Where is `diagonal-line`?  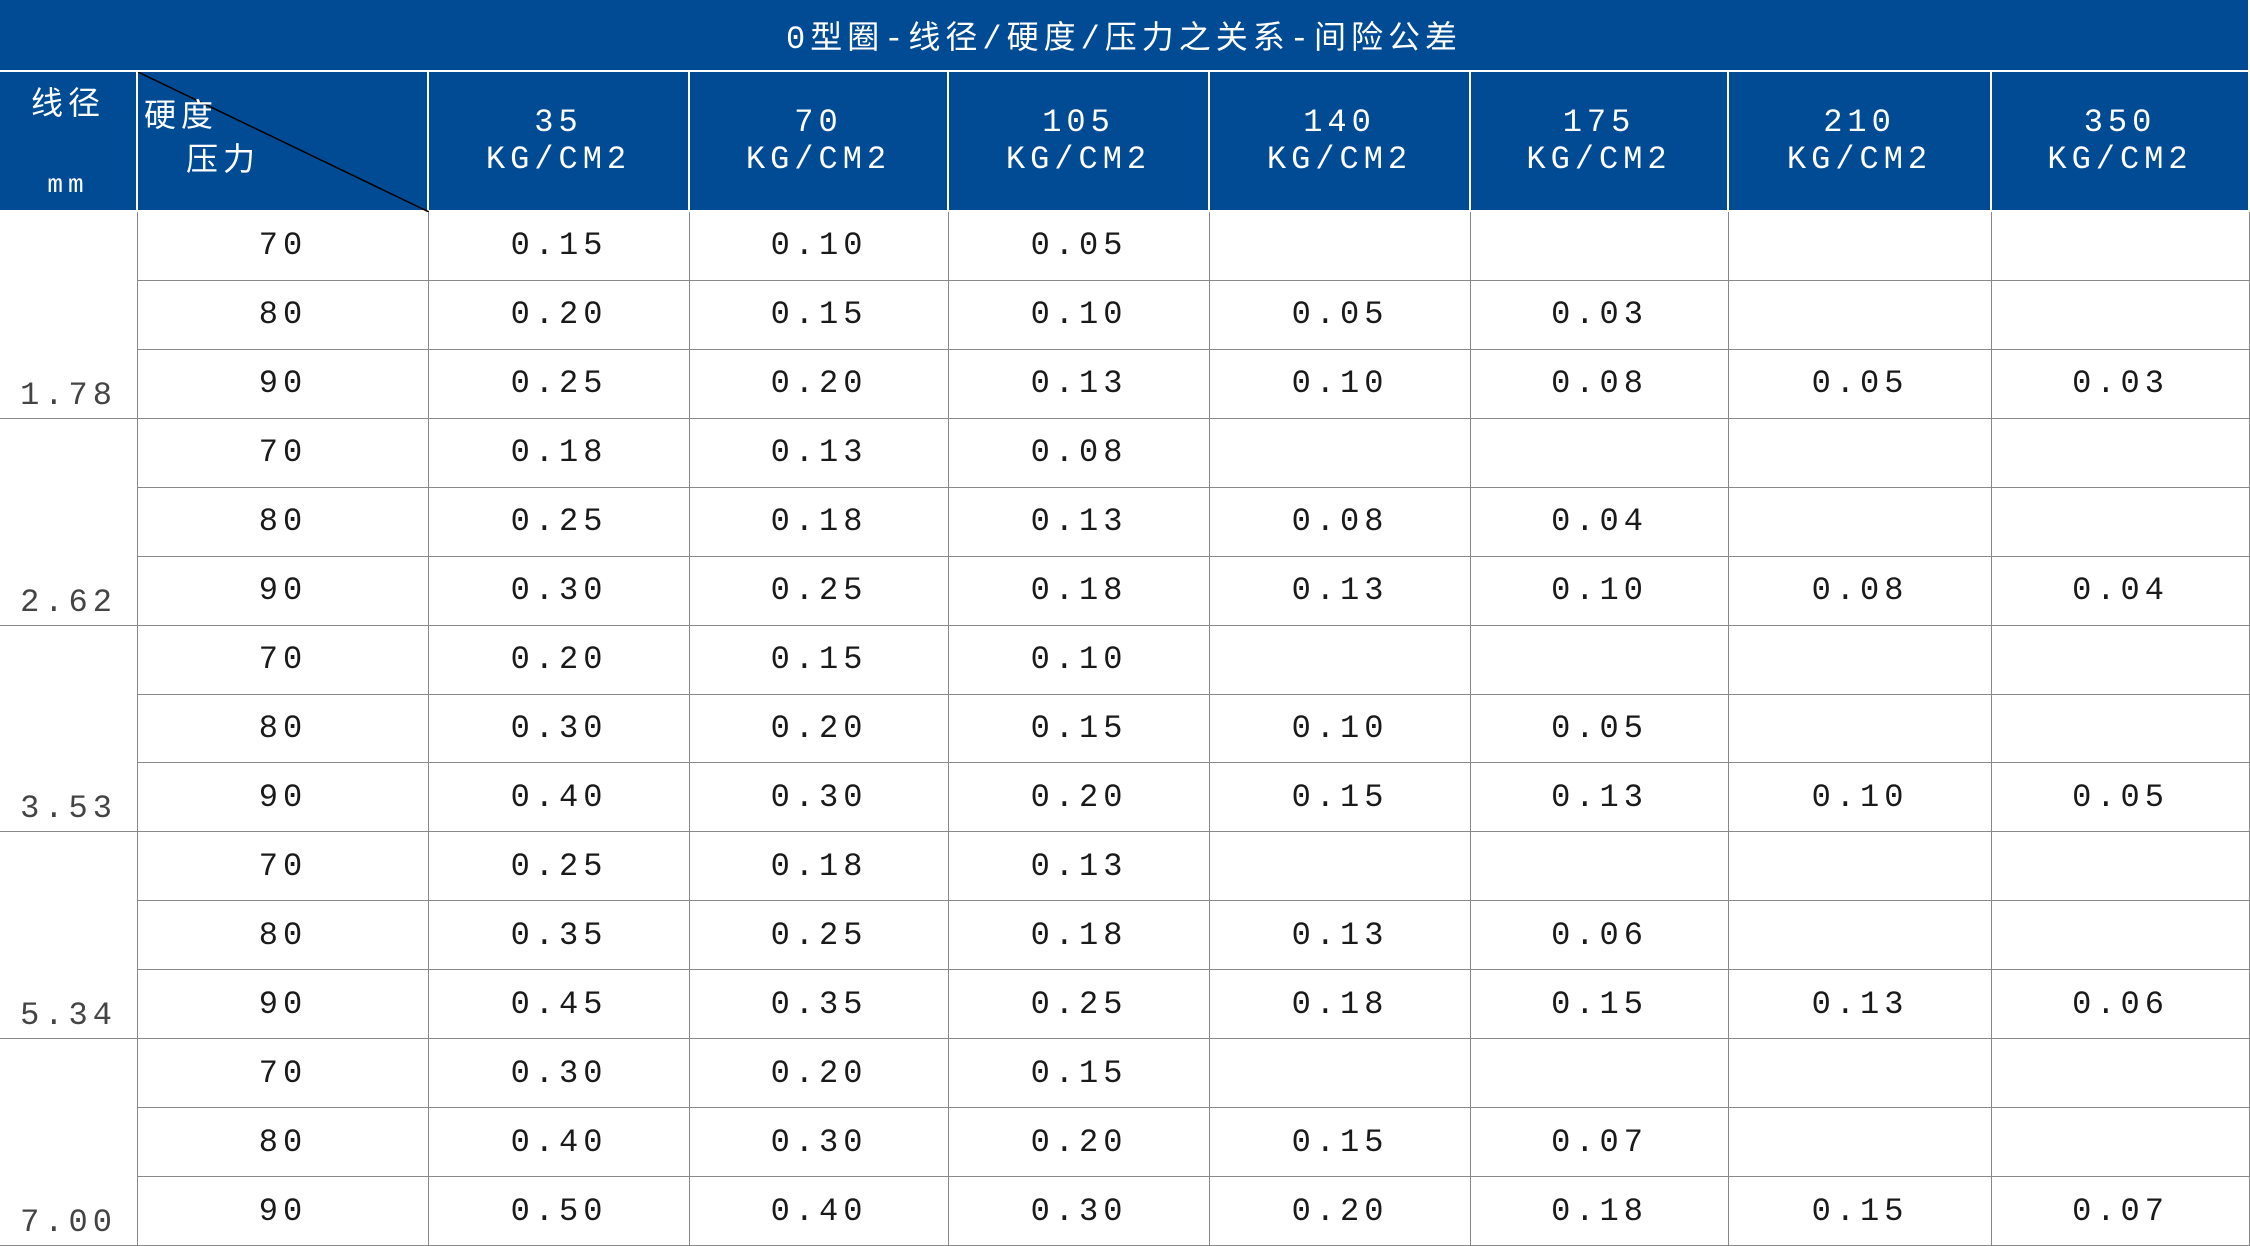
diagonal-line is located at coordinates (283, 142).